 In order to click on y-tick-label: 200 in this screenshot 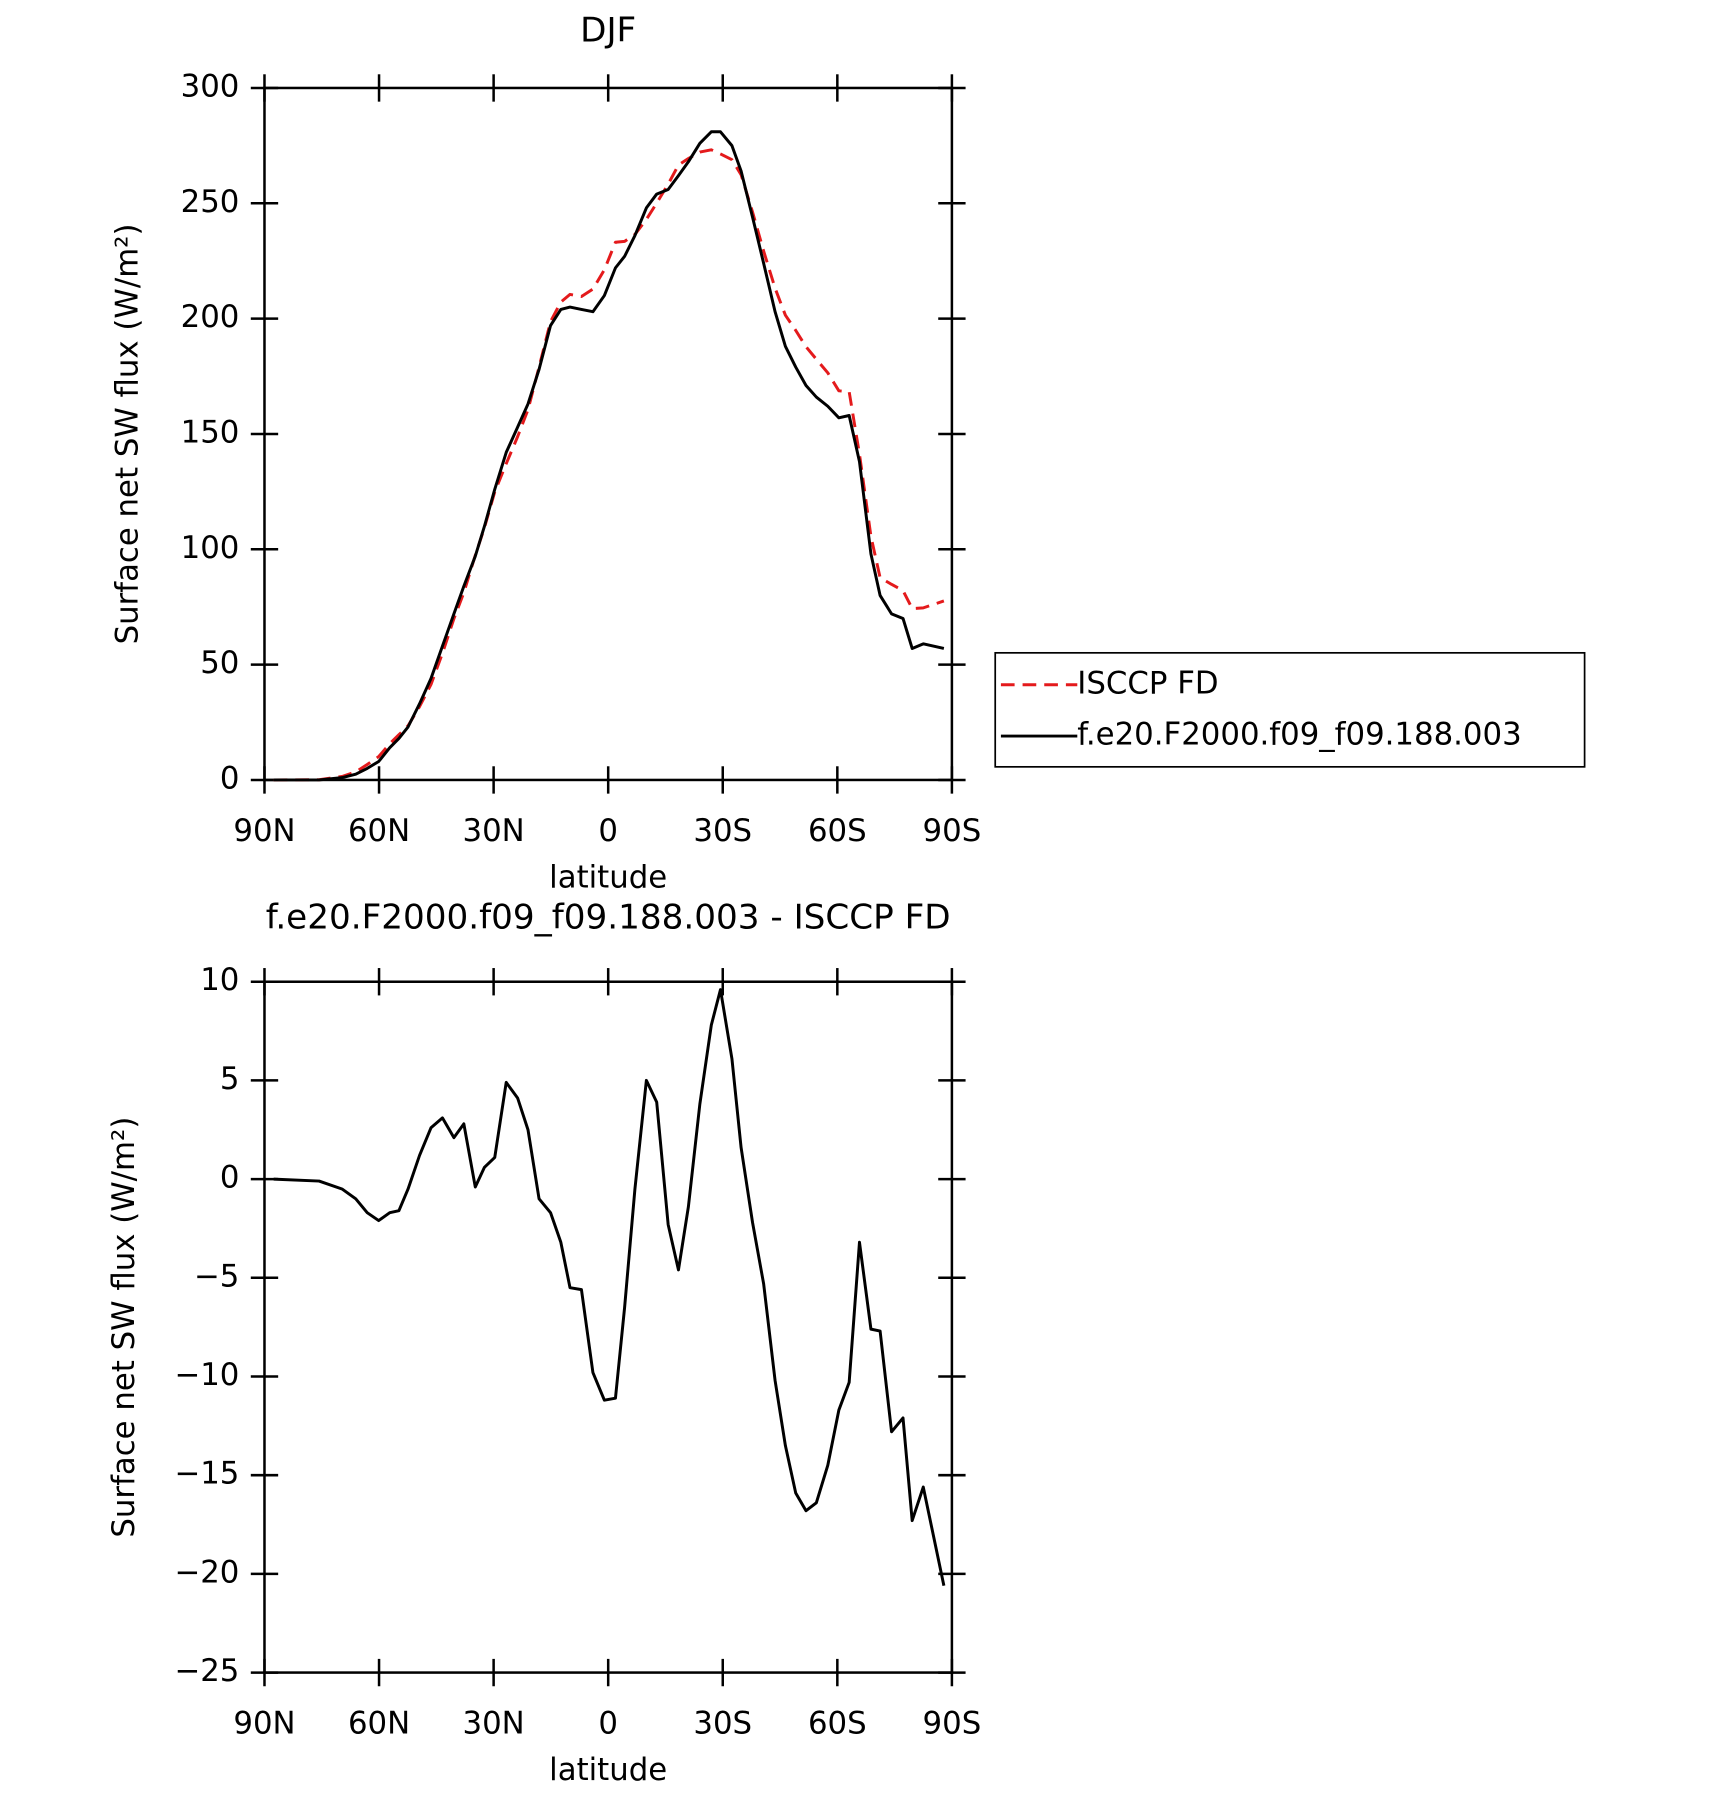, I will do `click(210, 317)`.